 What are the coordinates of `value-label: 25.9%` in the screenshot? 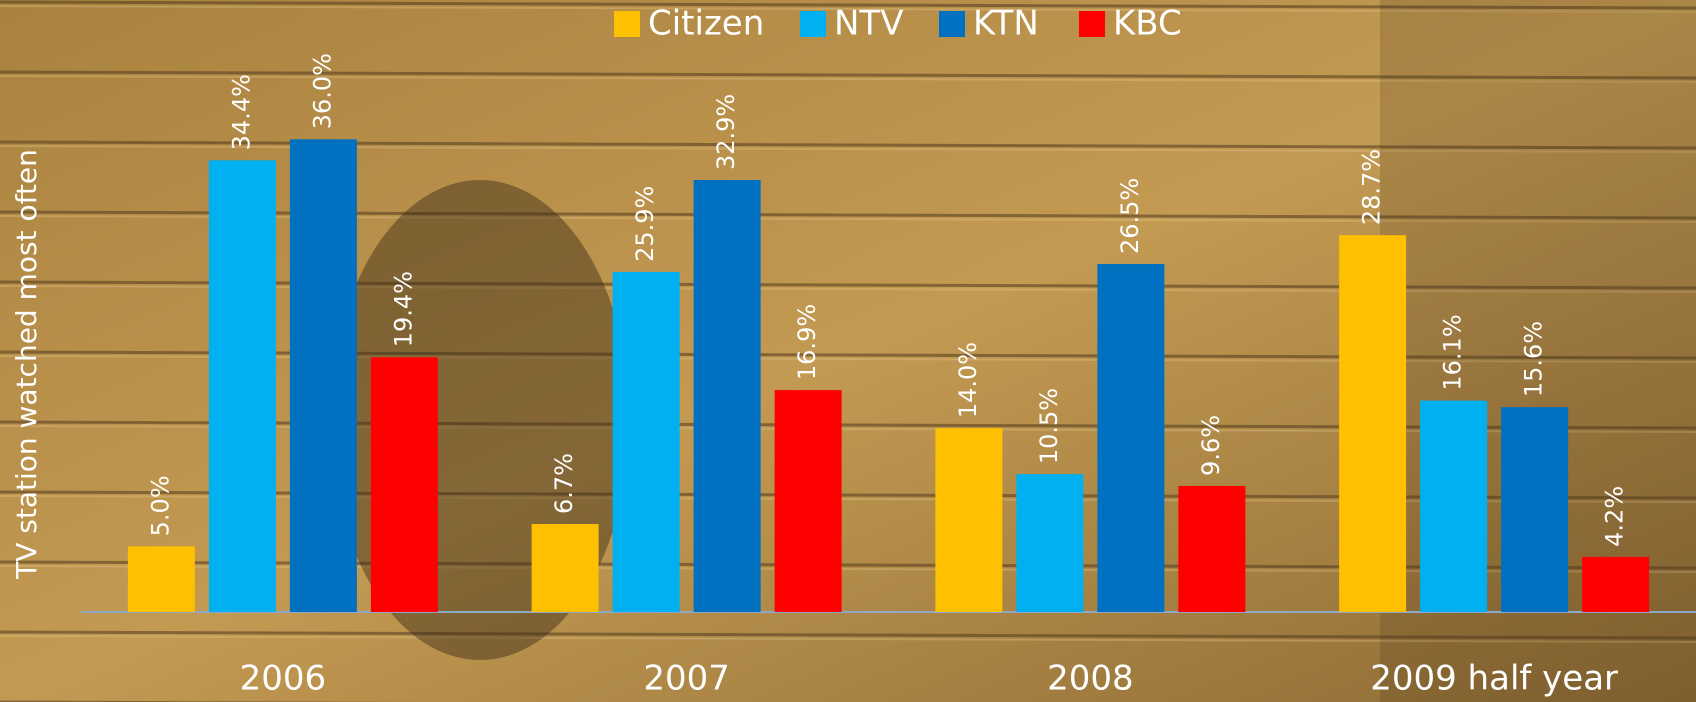 It's located at (645, 224).